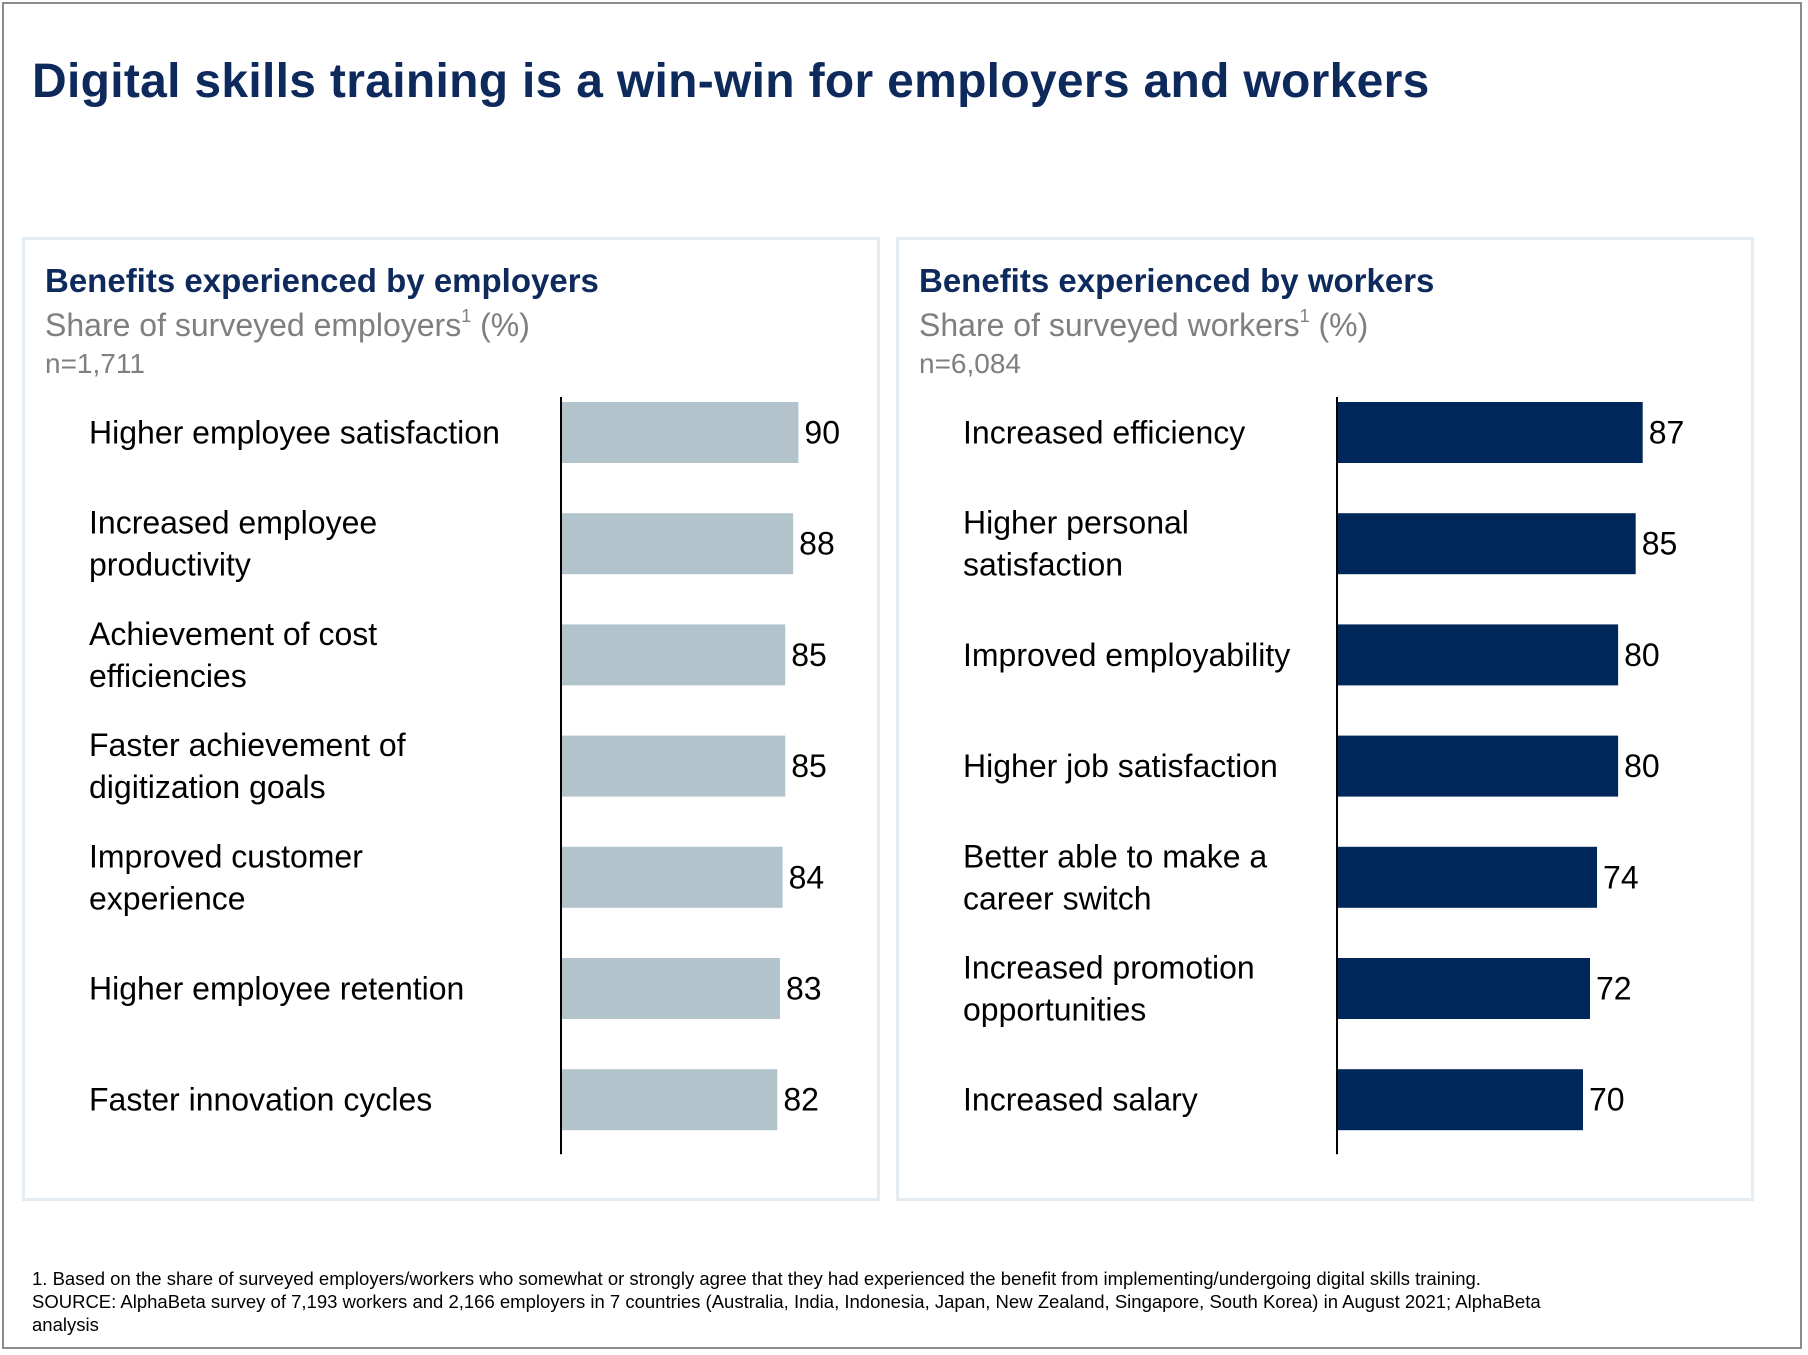  I want to click on employers-category-label-0: Higher employee satisfaction, so click(294, 433).